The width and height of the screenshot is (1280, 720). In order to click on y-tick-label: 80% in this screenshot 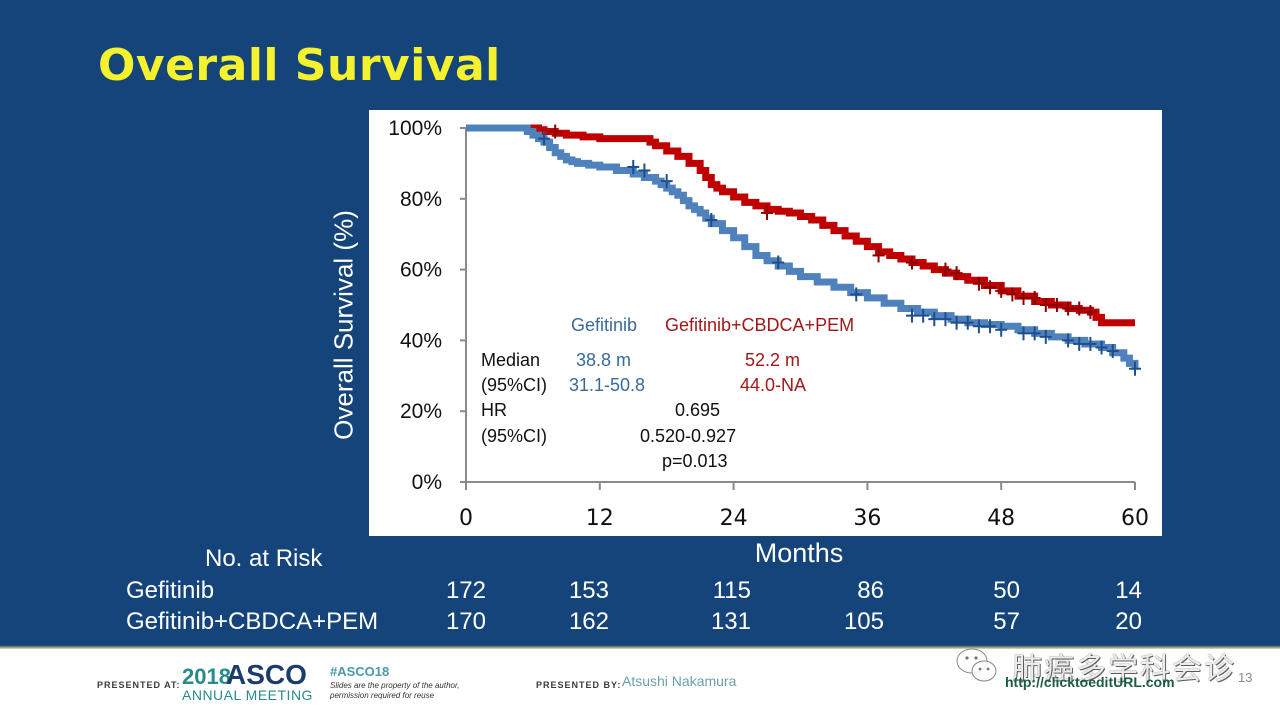, I will do `click(421, 199)`.